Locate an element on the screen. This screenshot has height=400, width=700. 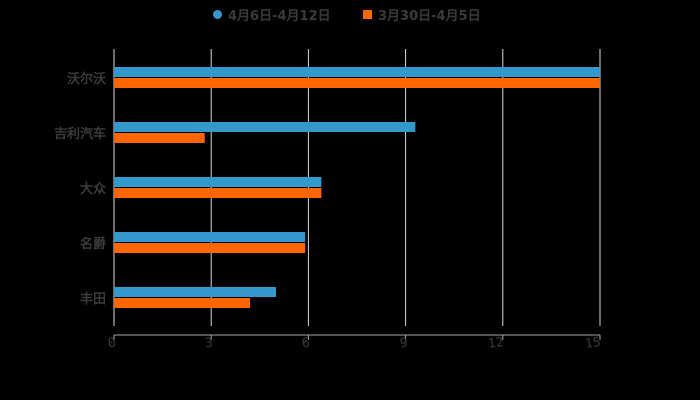
legend-label: 3月30日-4月5日 is located at coordinates (429, 16).